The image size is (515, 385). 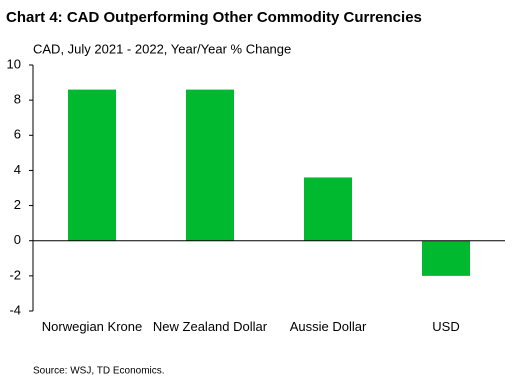 I want to click on x-tick-label: USD, so click(x=446, y=326).